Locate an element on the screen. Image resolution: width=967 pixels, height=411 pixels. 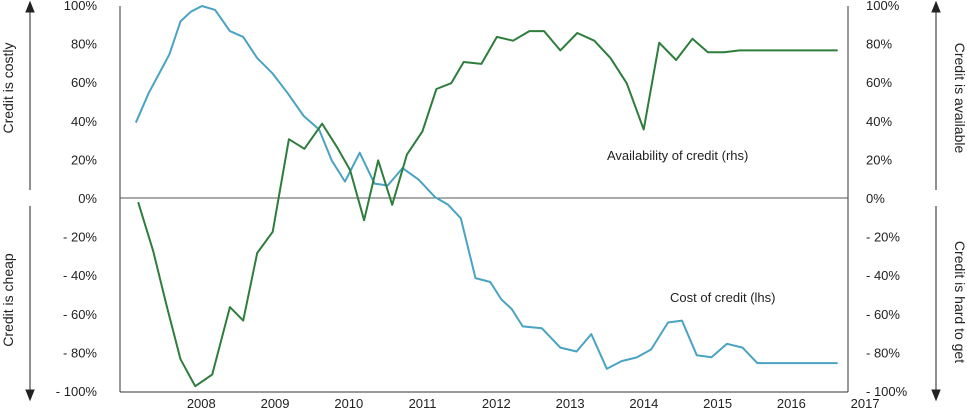
x-tick-label: 2008 is located at coordinates (201, 403).